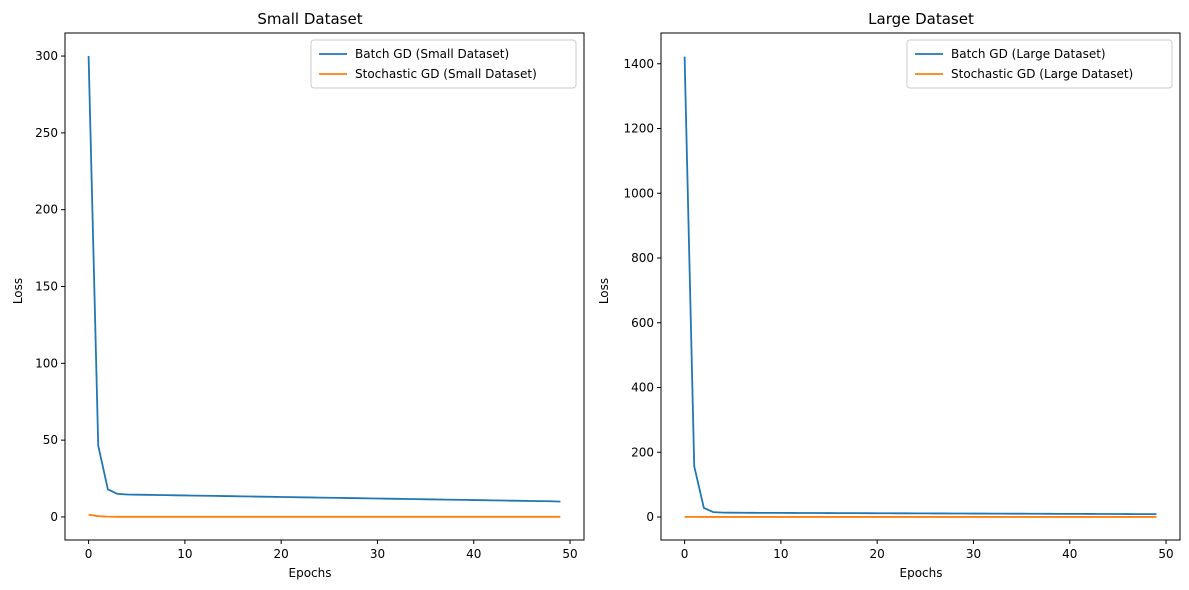 The height and width of the screenshot is (590, 1189). I want to click on legend-label-1: Stochastic GD (Small Dataset), so click(446, 74).